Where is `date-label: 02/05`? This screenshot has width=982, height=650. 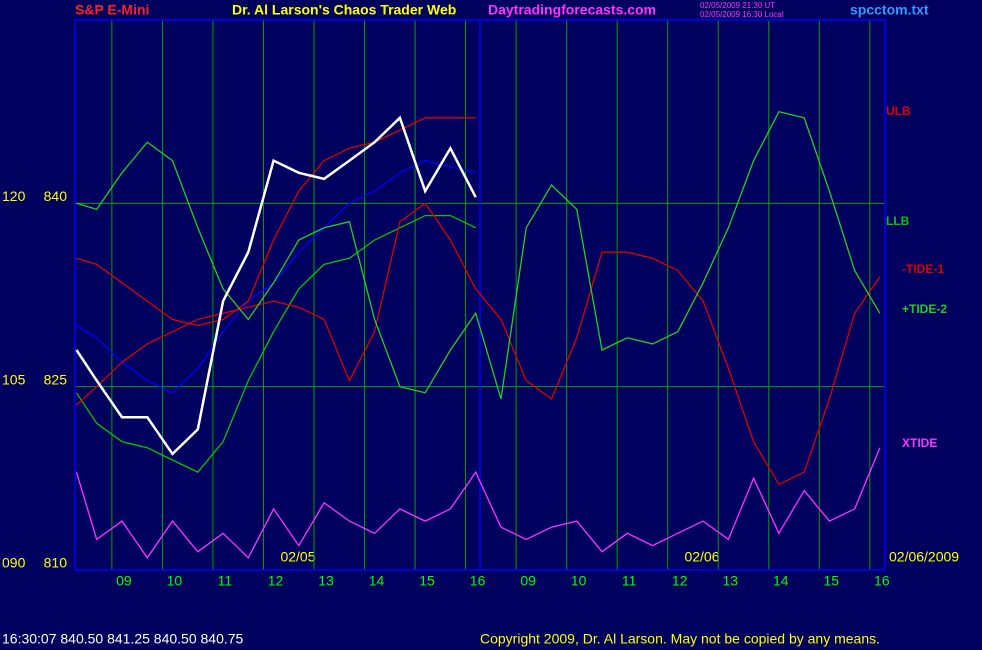 date-label: 02/05 is located at coordinates (297, 557).